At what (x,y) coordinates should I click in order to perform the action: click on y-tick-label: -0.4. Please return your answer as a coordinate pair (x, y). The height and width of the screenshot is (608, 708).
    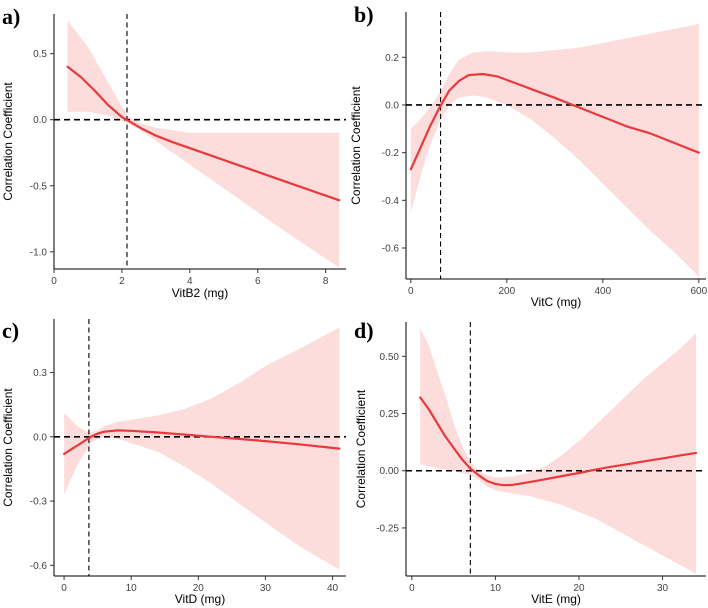
    Looking at the image, I should click on (391, 201).